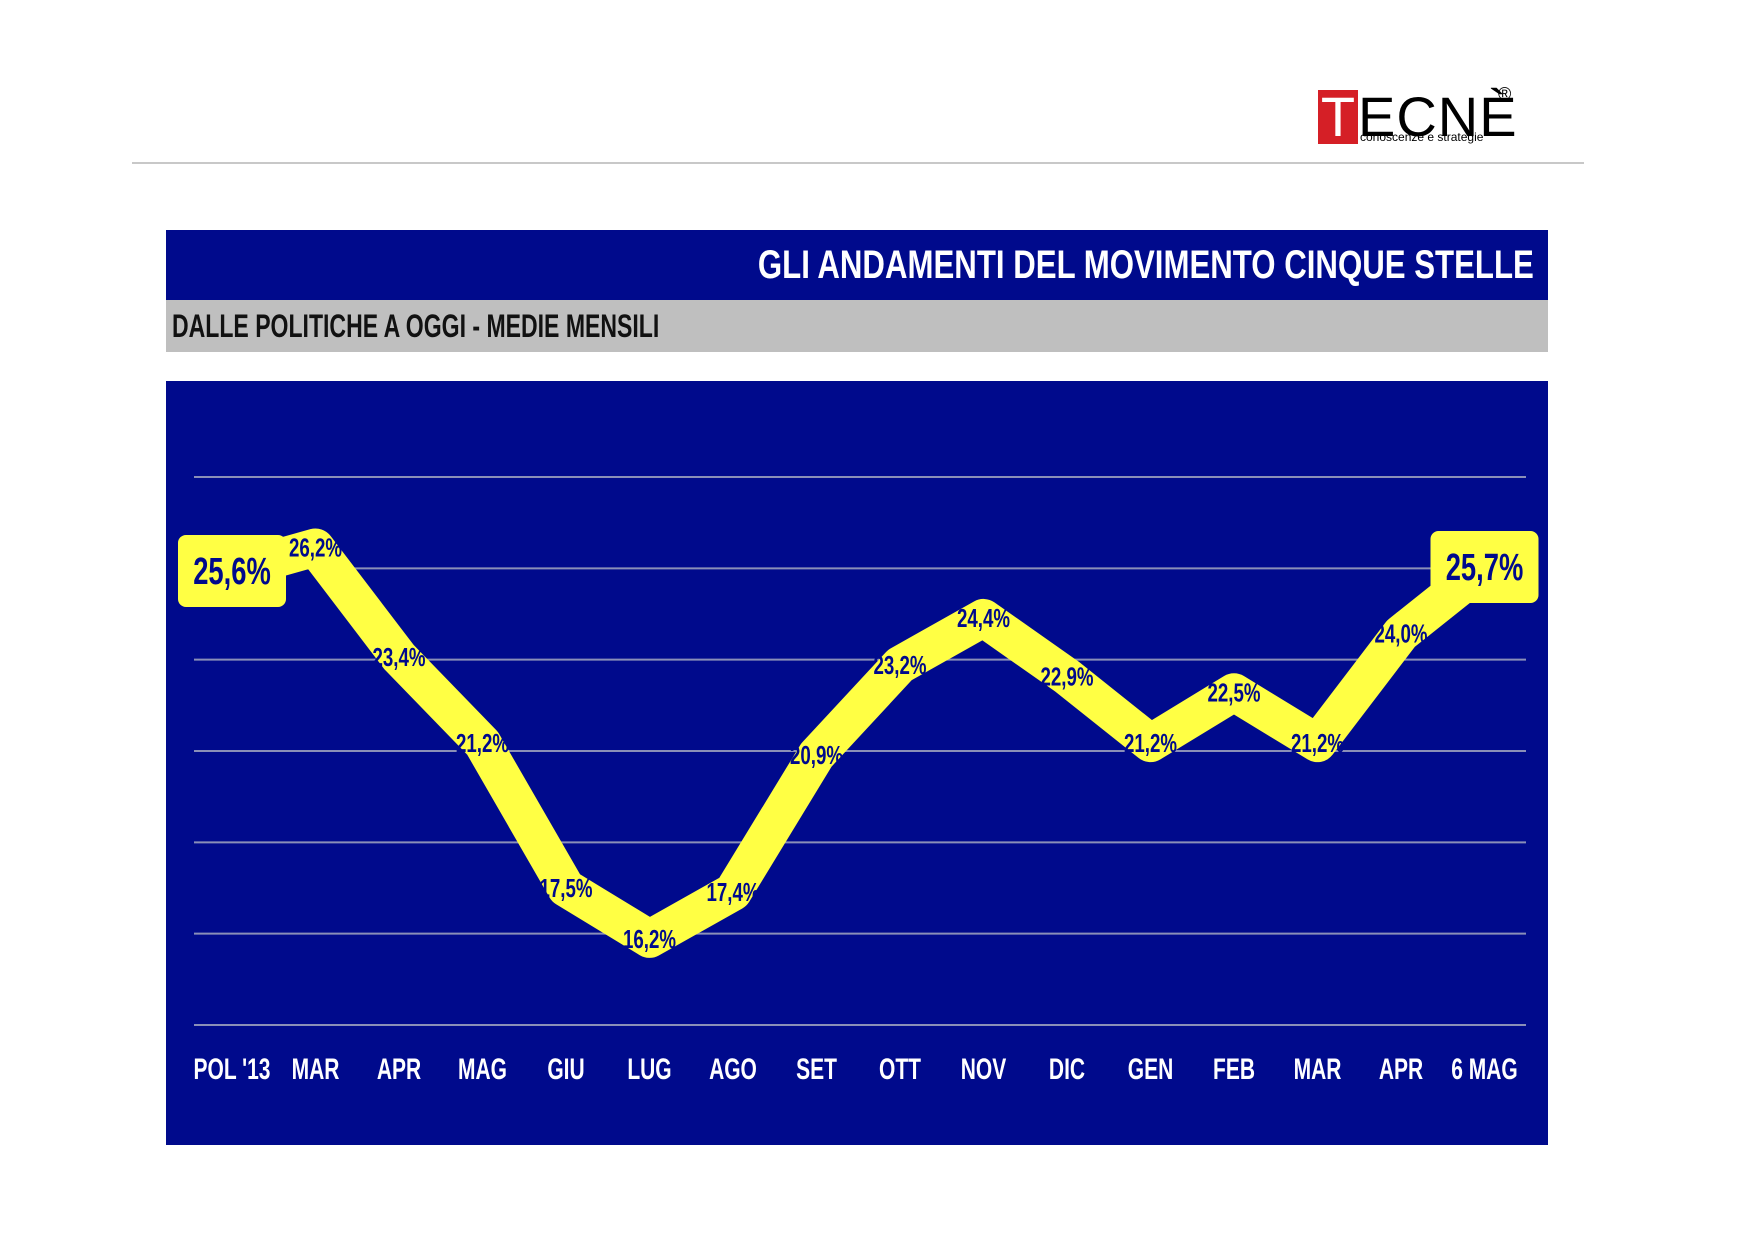  What do you see at coordinates (1505, 94) in the screenshot?
I see `logo-registered-mark: ®` at bounding box center [1505, 94].